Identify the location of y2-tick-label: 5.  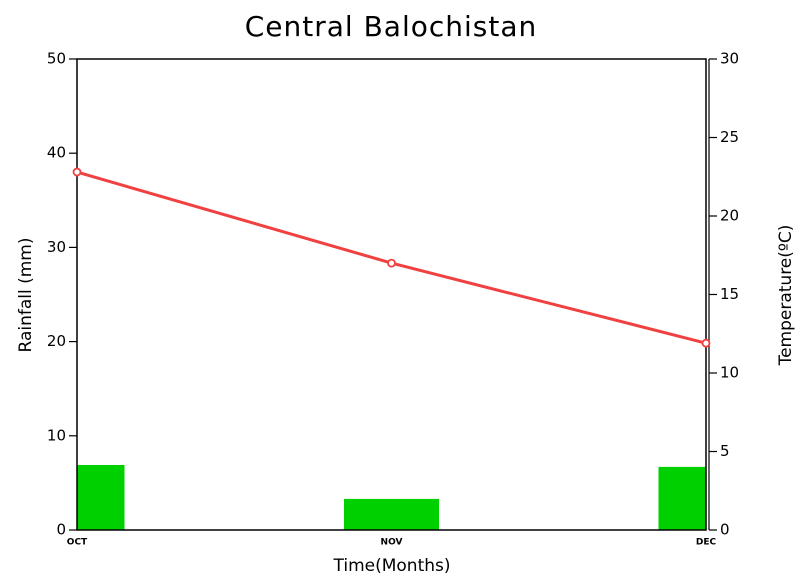
(725, 451).